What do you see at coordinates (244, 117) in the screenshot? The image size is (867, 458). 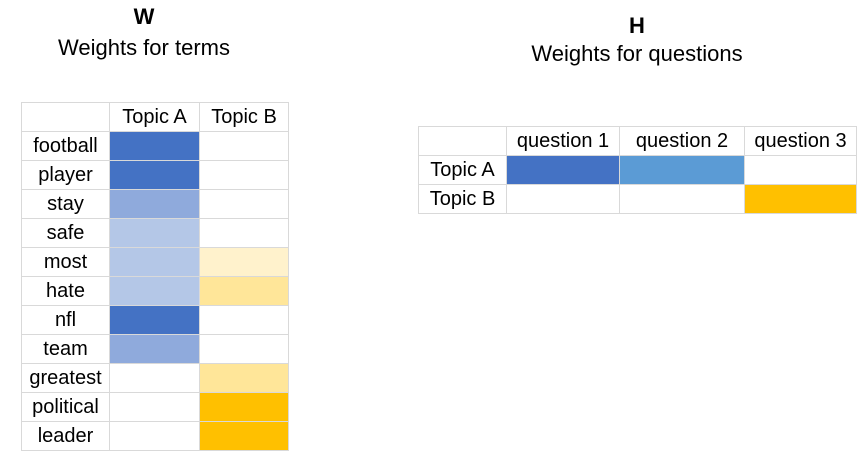 I see `w-column-header-topic-b: Topic B` at bounding box center [244, 117].